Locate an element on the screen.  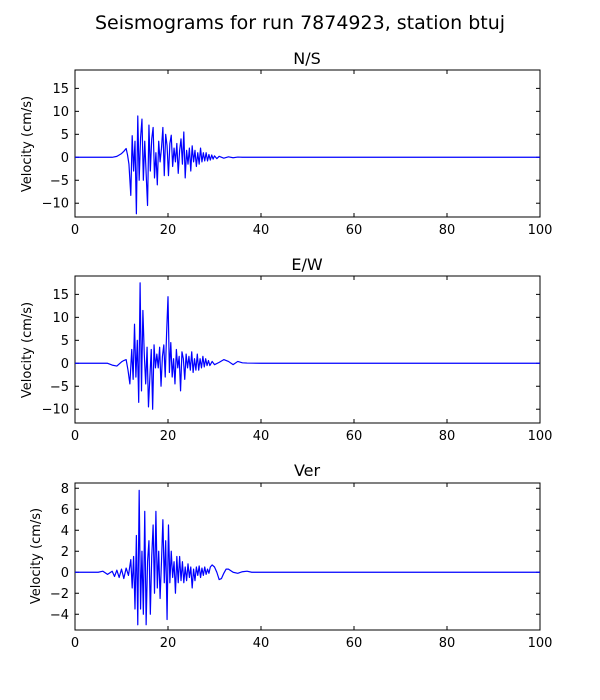
panel-ns-ytick-label: 10 is located at coordinates (60, 112).